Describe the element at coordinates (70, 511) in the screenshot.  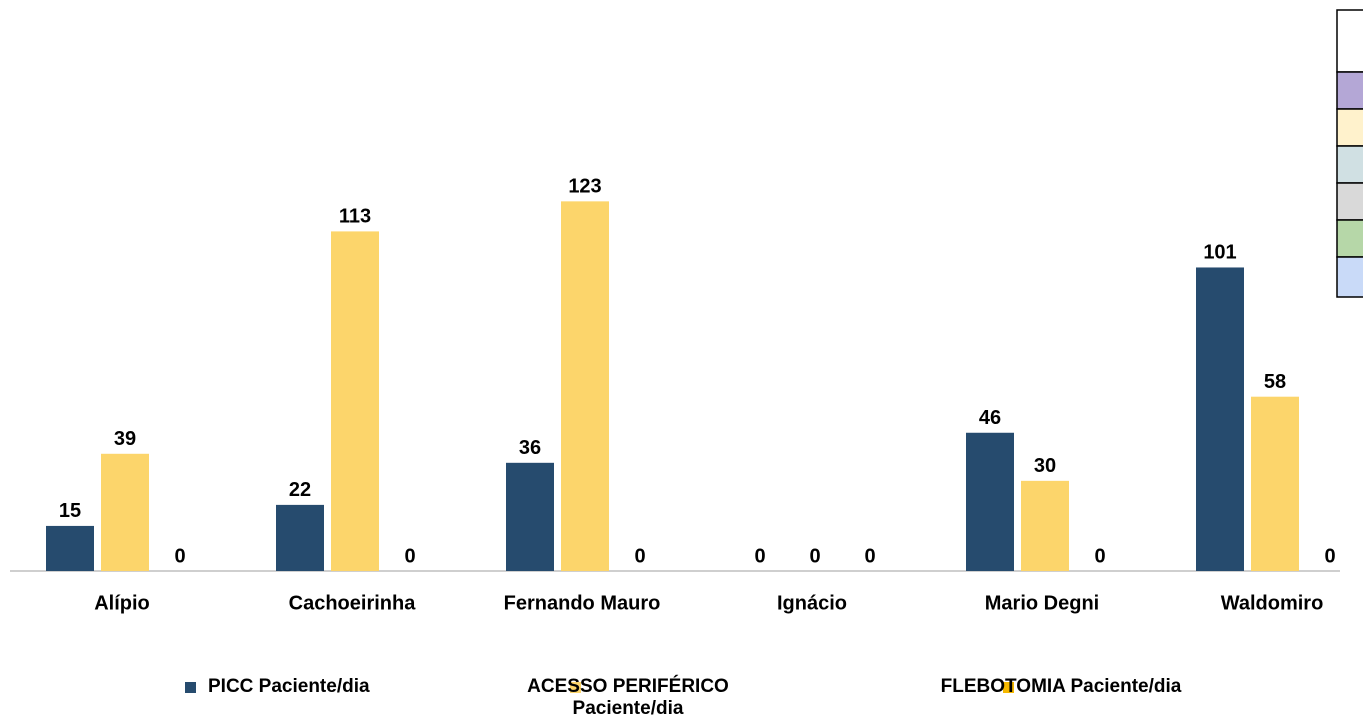
I see `data-label: 15` at that location.